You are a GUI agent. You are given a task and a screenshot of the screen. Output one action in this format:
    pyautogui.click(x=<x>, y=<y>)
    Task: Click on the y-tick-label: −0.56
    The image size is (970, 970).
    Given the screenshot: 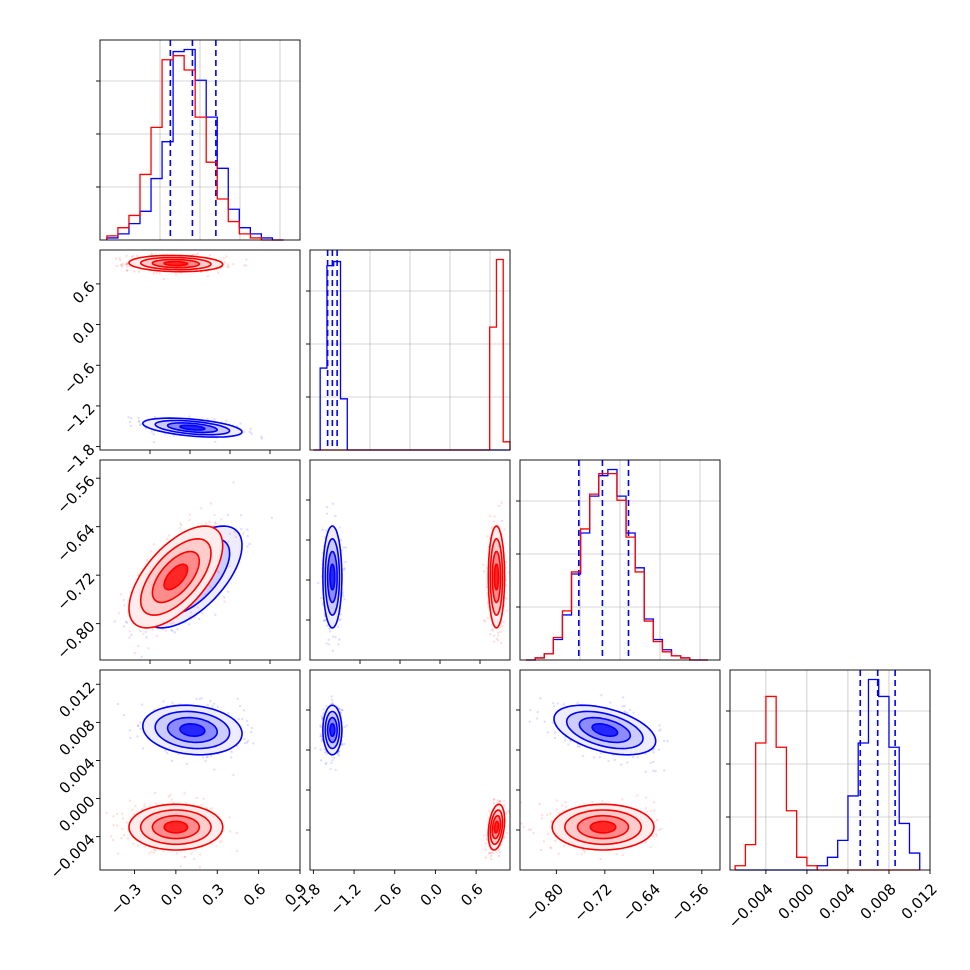 What is the action you would take?
    pyautogui.click(x=75, y=494)
    